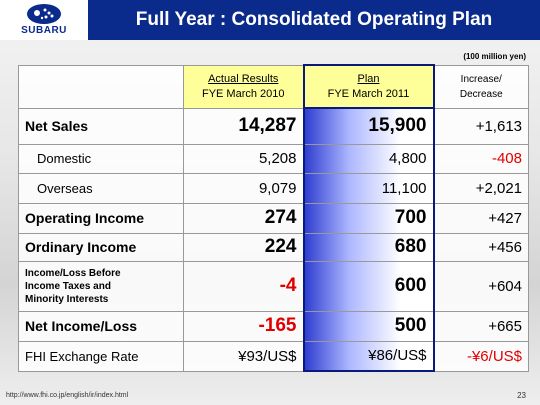  What do you see at coordinates (243, 93) in the screenshot?
I see `cell-line: FYE March 2010` at bounding box center [243, 93].